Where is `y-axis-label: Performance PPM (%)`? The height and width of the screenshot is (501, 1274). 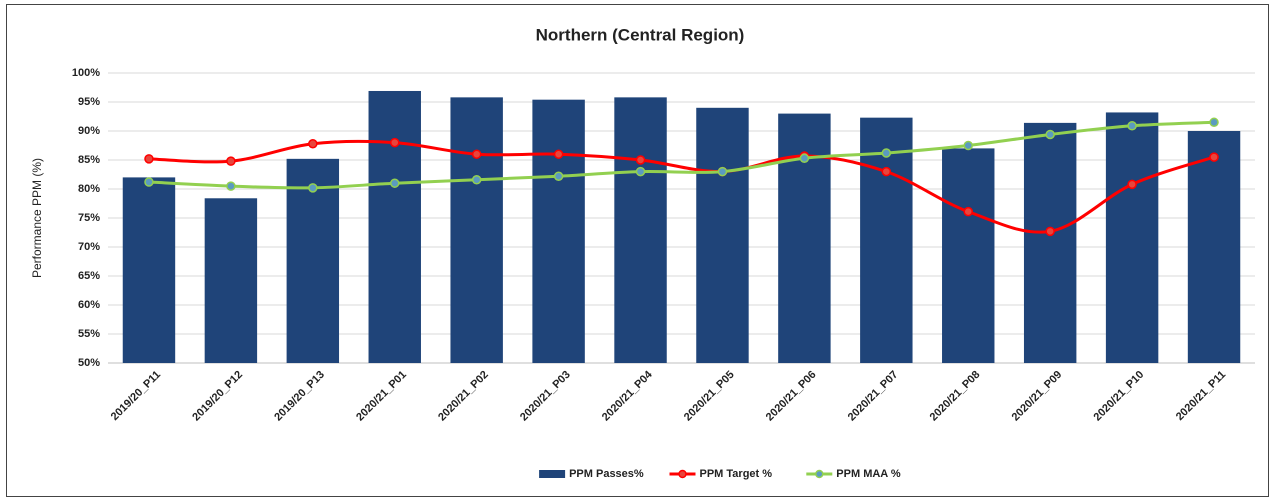 y-axis-label: Performance PPM (%) is located at coordinates (37, 218).